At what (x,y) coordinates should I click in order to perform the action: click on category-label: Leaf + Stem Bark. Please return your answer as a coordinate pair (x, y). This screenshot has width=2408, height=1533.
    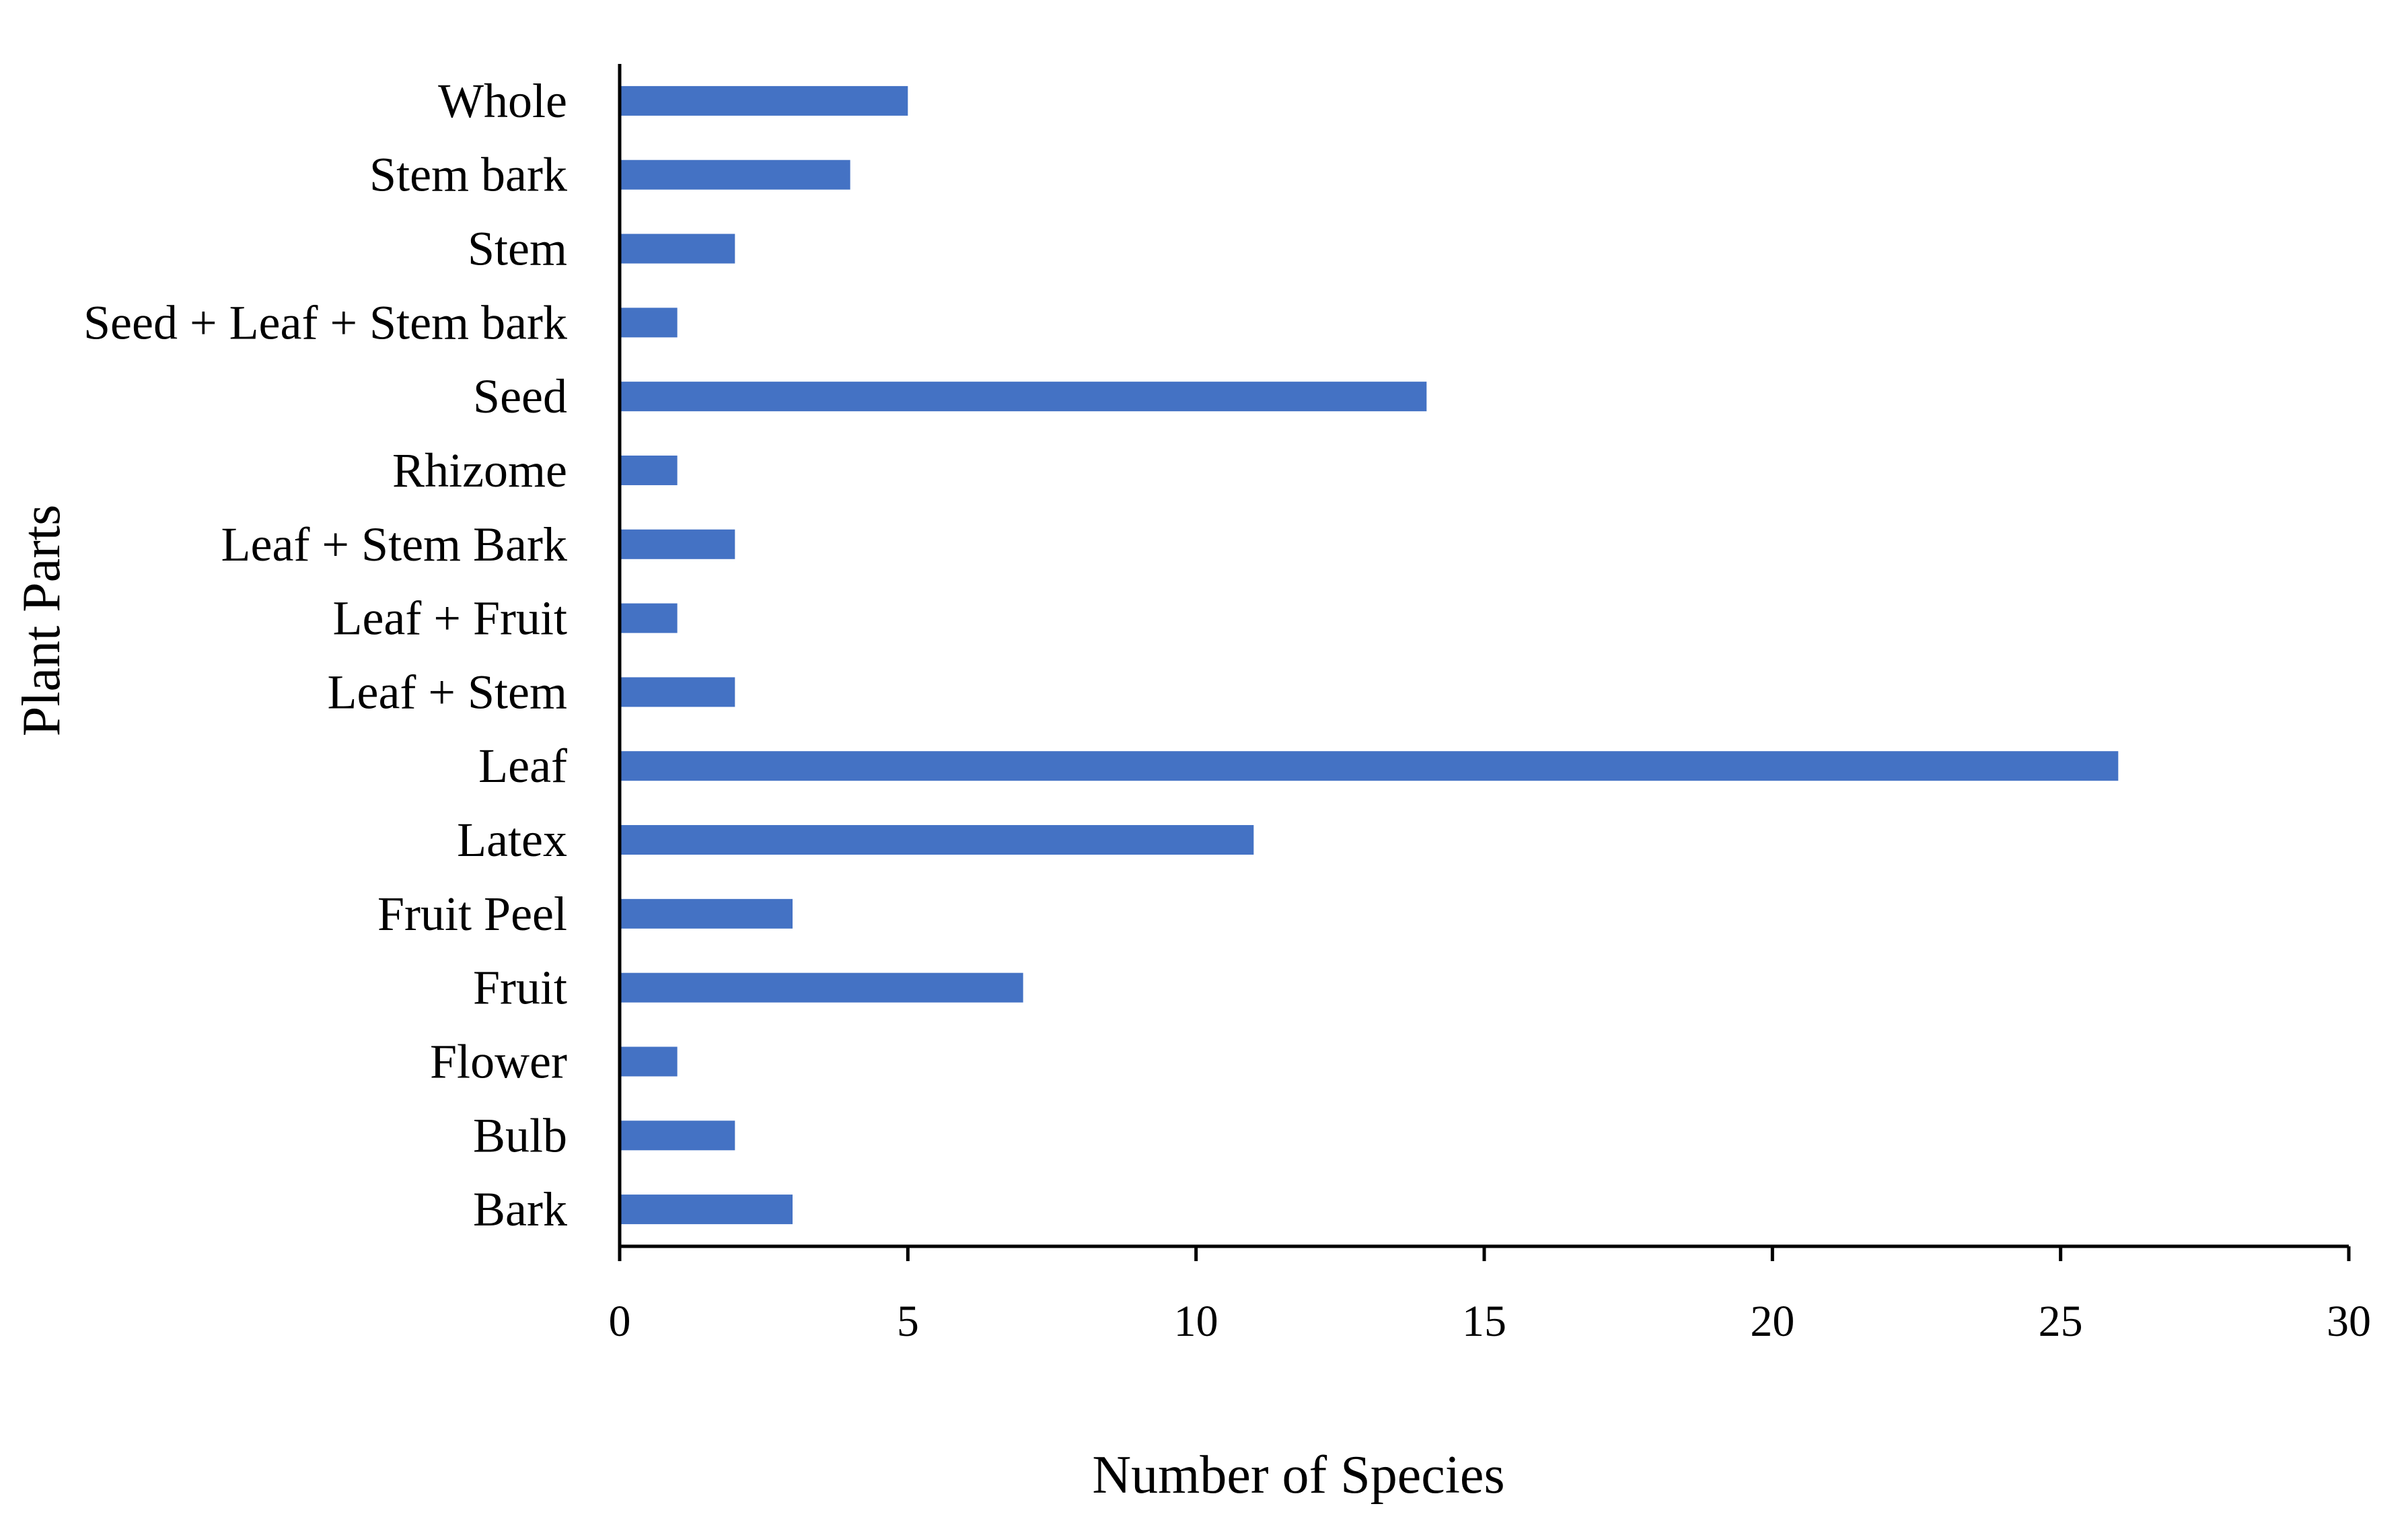
    Looking at the image, I should click on (394, 544).